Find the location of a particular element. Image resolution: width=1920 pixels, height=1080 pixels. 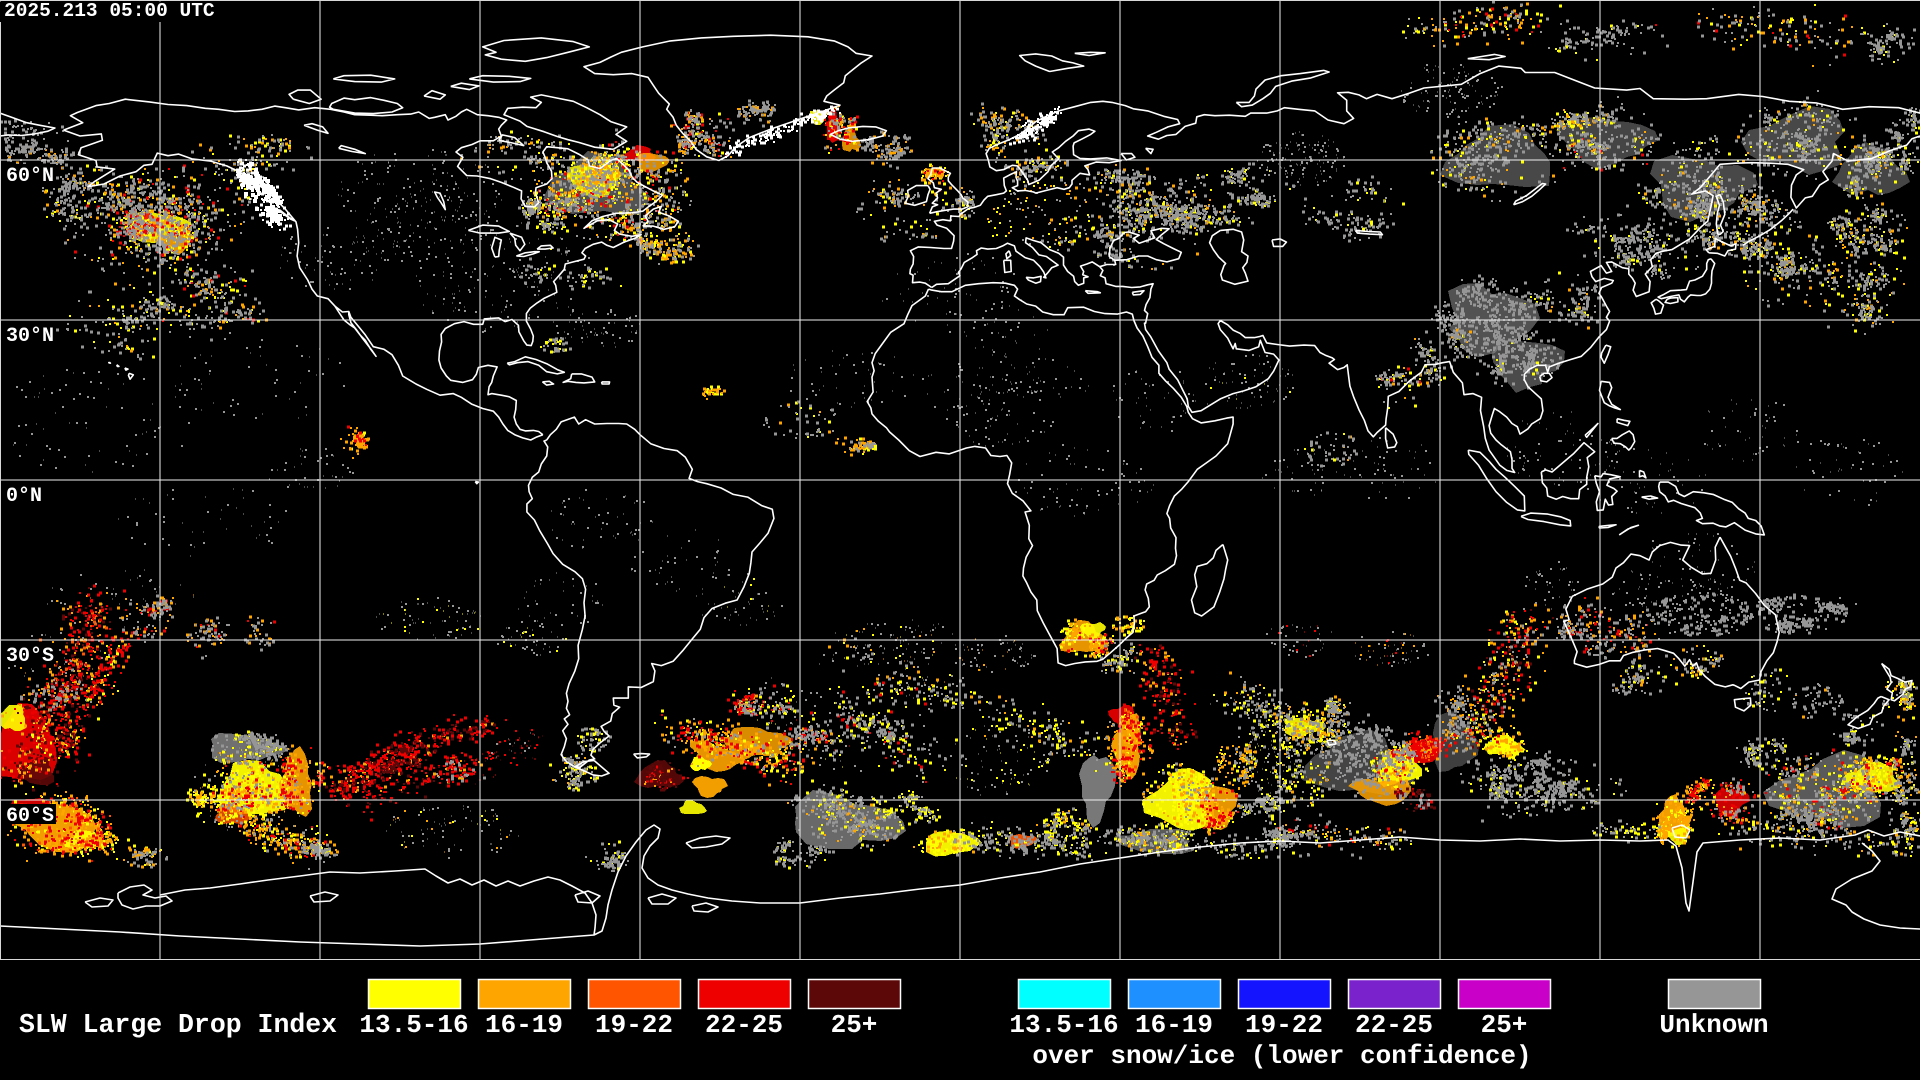

svg-text: 30°S is located at coordinates (30, 656).